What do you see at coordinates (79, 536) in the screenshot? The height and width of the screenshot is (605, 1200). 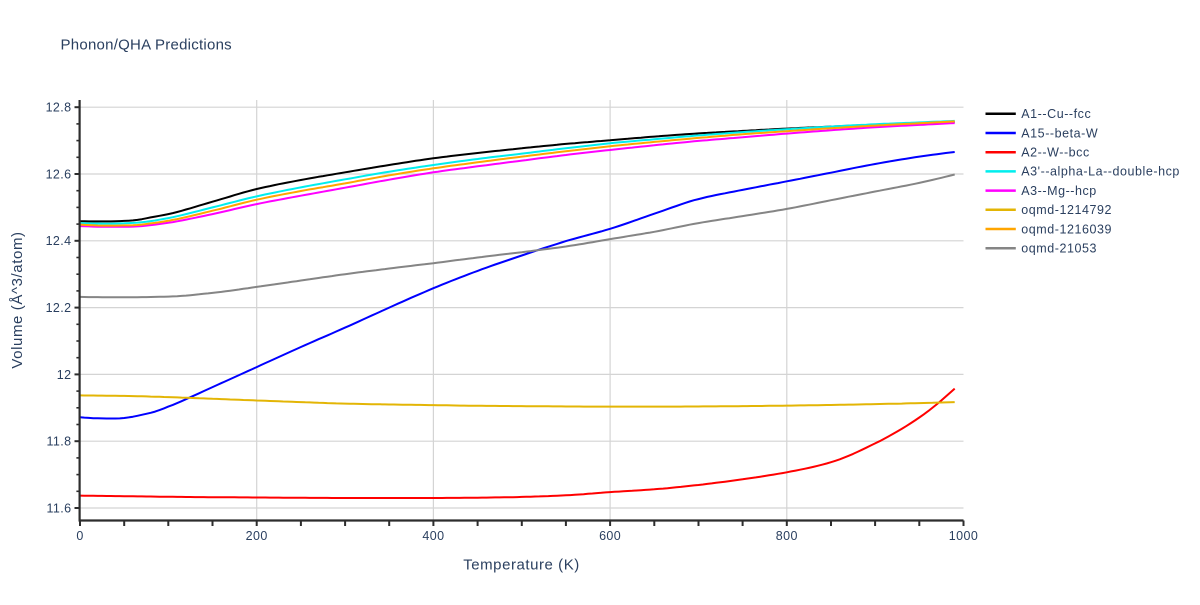 I see `svg-text: 0` at bounding box center [79, 536].